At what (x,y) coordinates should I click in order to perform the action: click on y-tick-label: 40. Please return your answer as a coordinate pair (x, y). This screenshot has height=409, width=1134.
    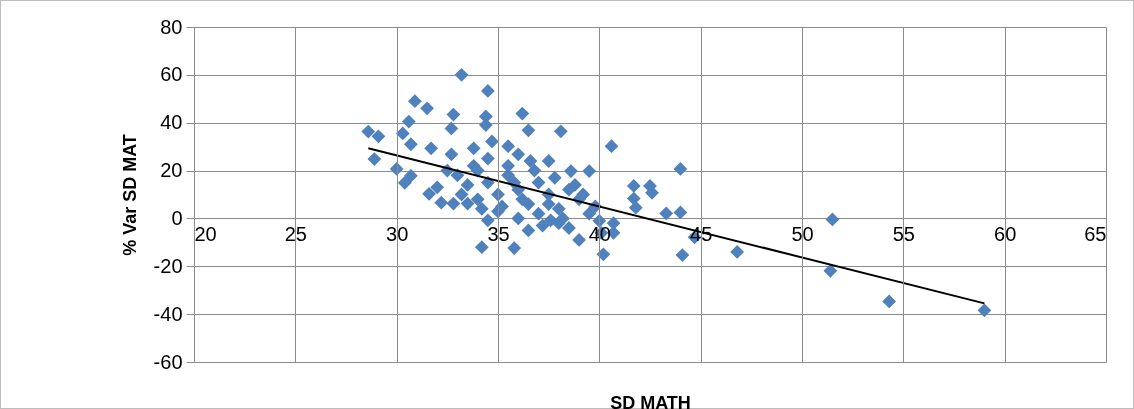
    Looking at the image, I should click on (171, 122).